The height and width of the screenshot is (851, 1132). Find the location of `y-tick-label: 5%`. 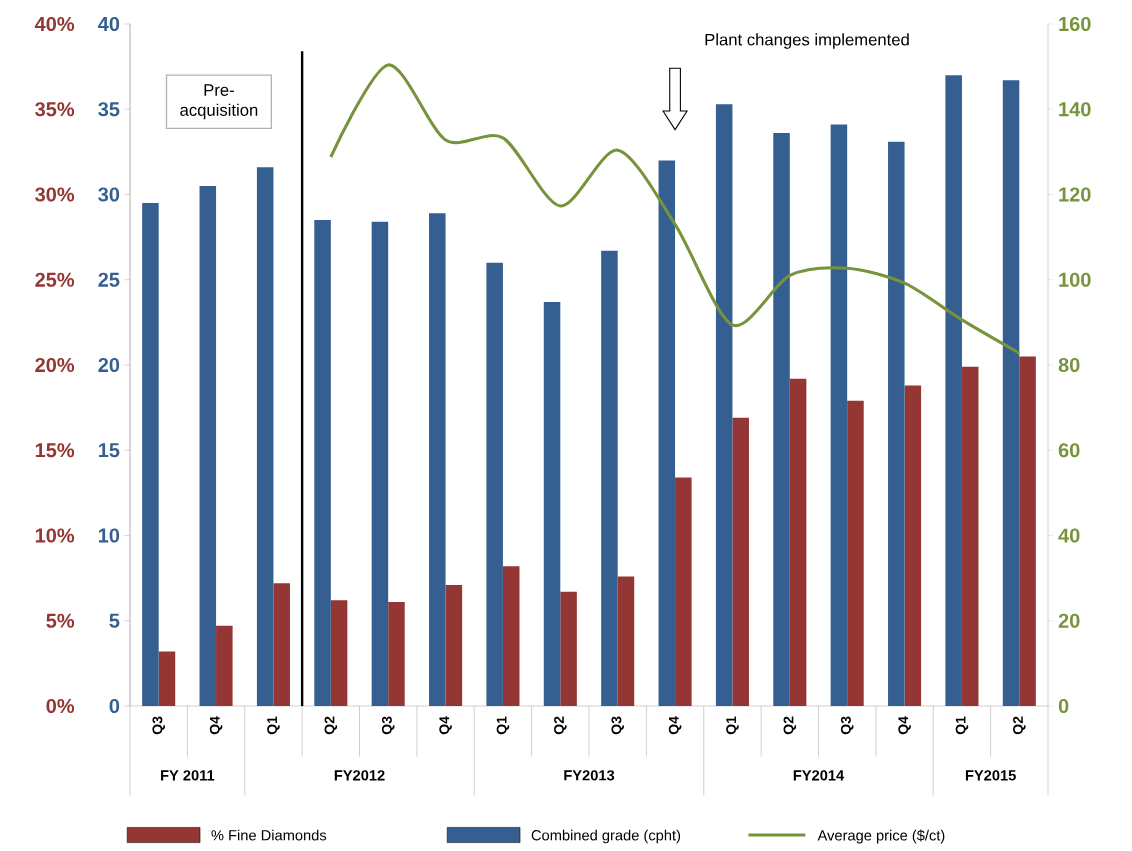

y-tick-label: 5% is located at coordinates (60, 620).